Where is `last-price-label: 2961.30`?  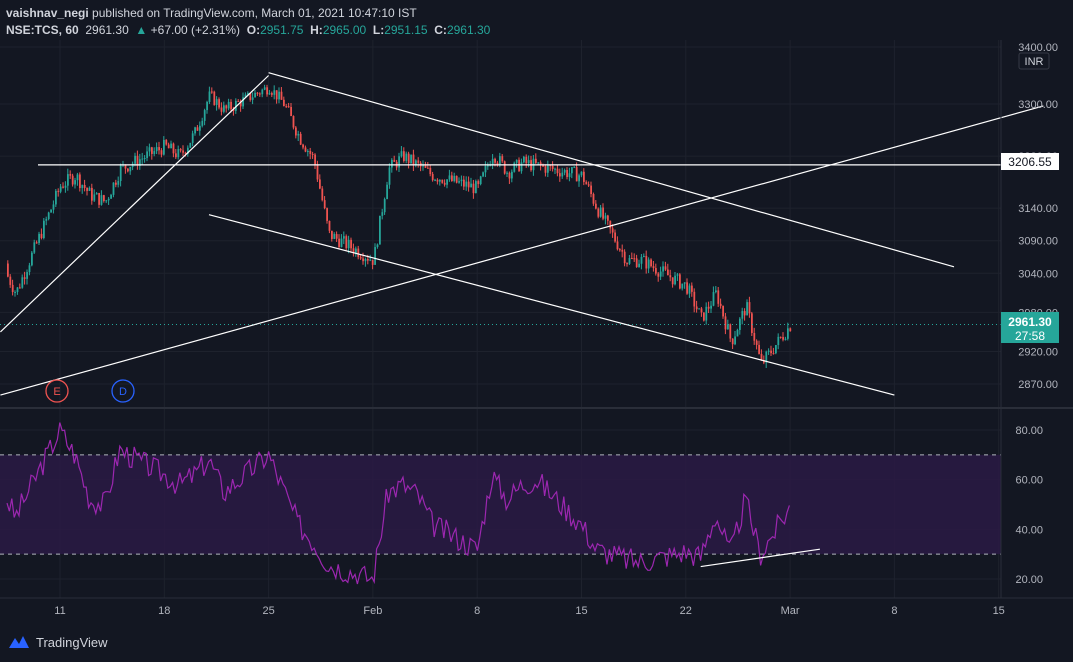 last-price-label: 2961.30 is located at coordinates (1030, 322).